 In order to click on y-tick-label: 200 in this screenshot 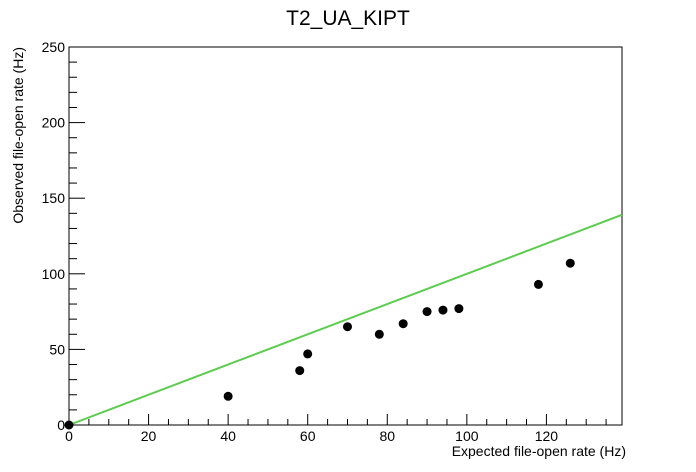, I will do `click(54, 123)`.